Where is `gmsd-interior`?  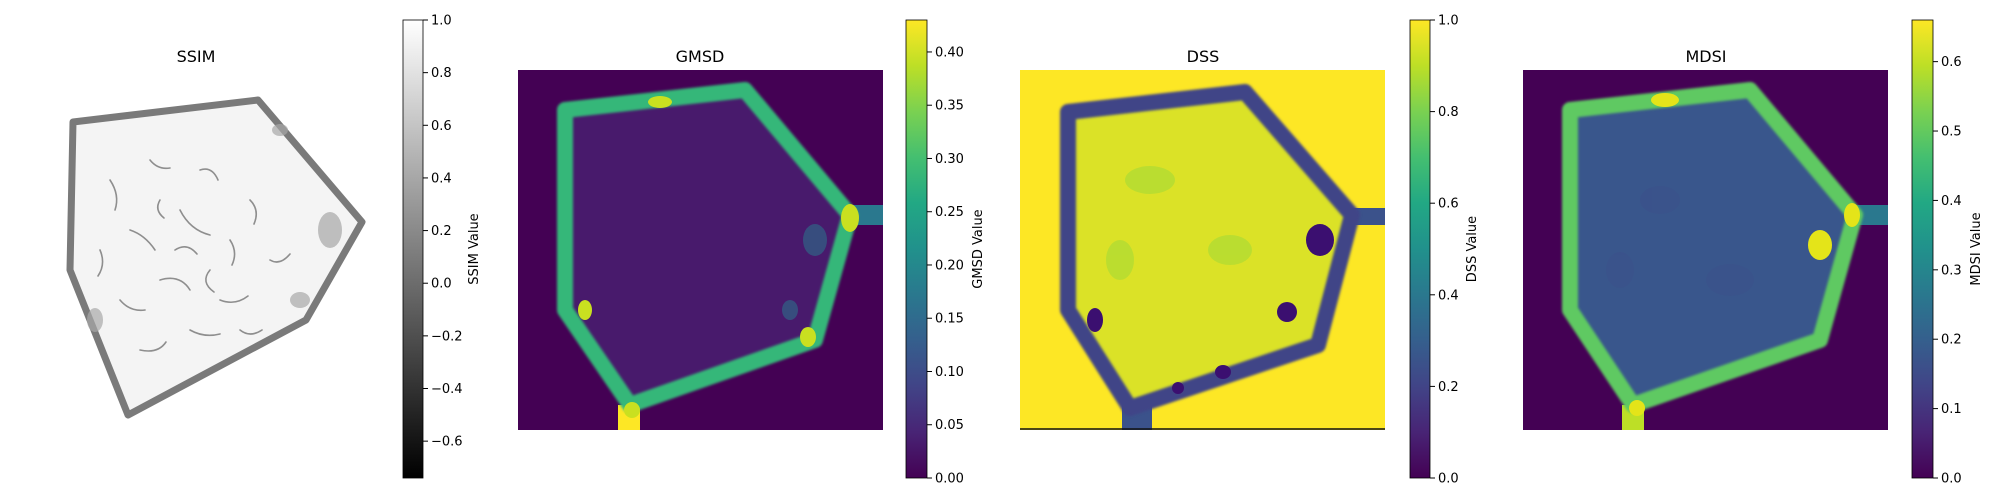 gmsd-interior is located at coordinates (707, 247).